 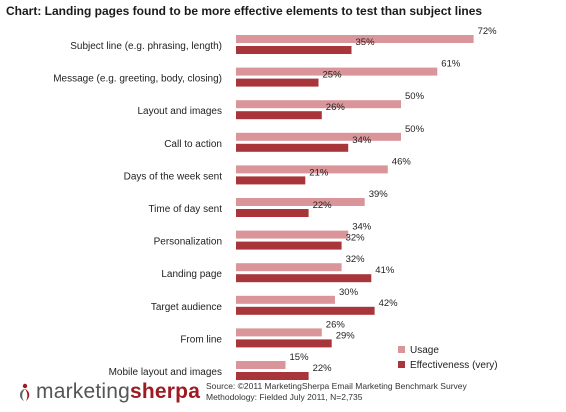 I want to click on logo-text-sherpa: sherpa, so click(x=165, y=391).